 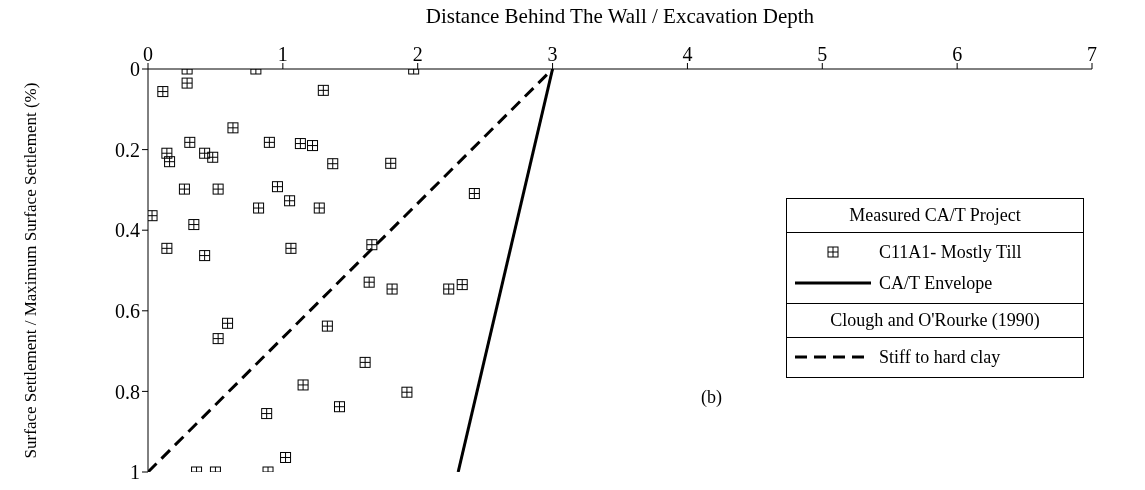 What do you see at coordinates (822, 54) in the screenshot?
I see `x-tick-label: 5` at bounding box center [822, 54].